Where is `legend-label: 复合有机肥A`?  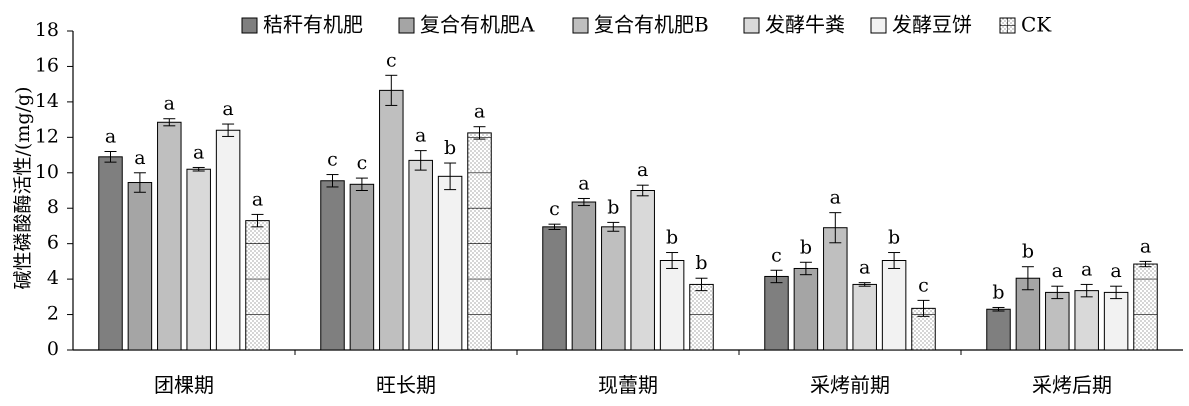 legend-label: 复合有机肥A is located at coordinates (477, 25).